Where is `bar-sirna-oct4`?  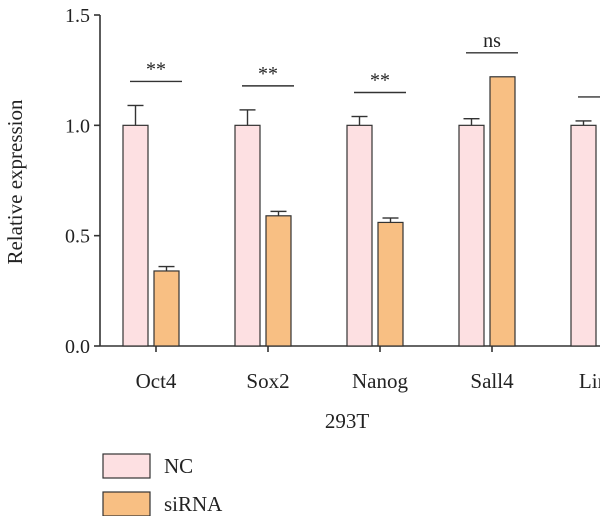 bar-sirna-oct4 is located at coordinates (166, 308).